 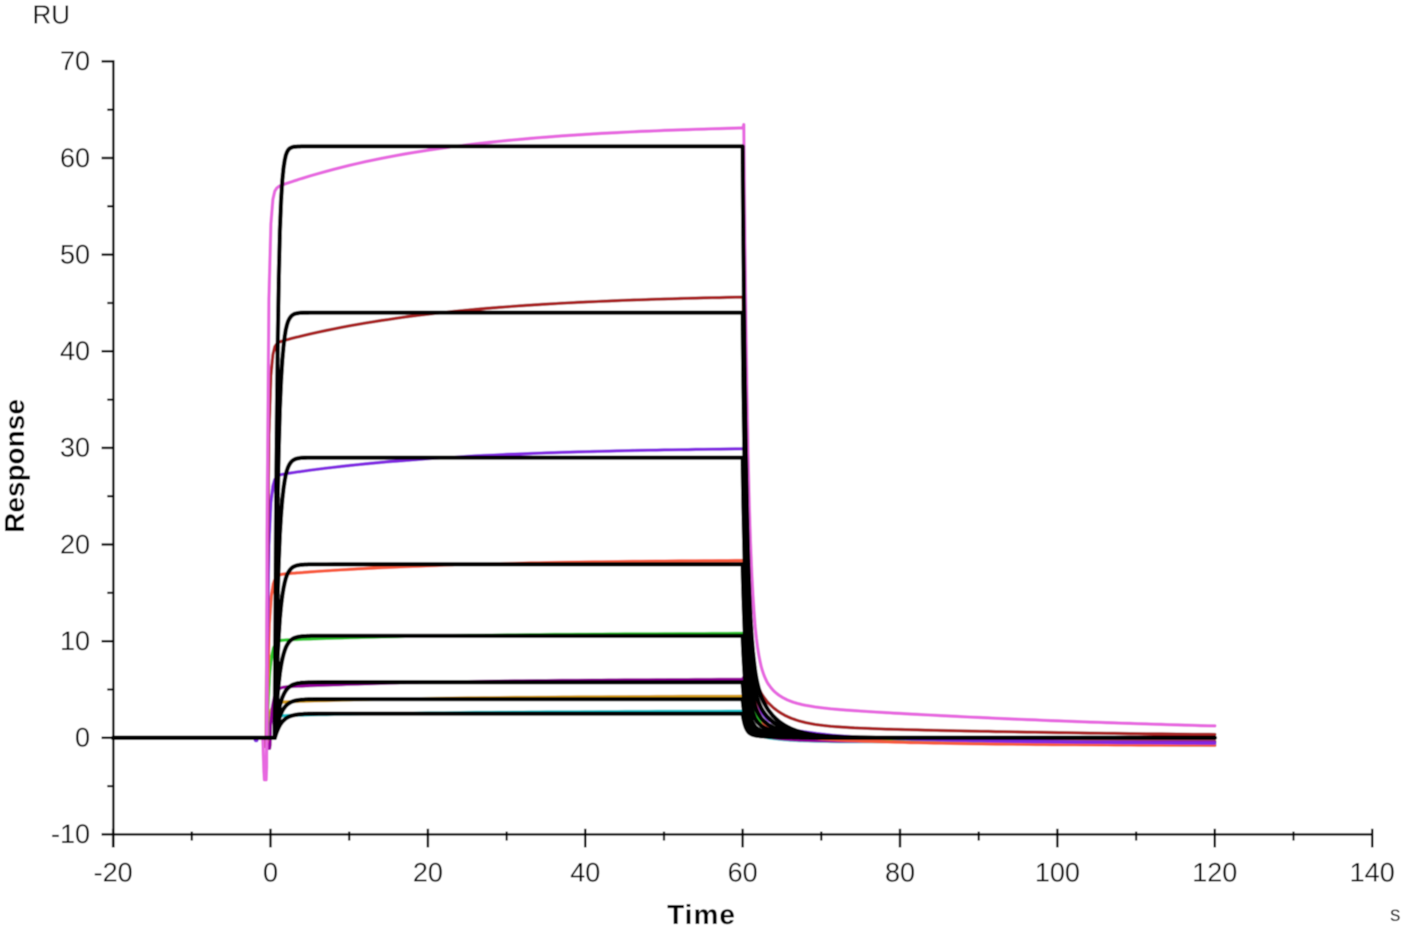 I want to click on svg-text: 30, so click(x=75, y=448).